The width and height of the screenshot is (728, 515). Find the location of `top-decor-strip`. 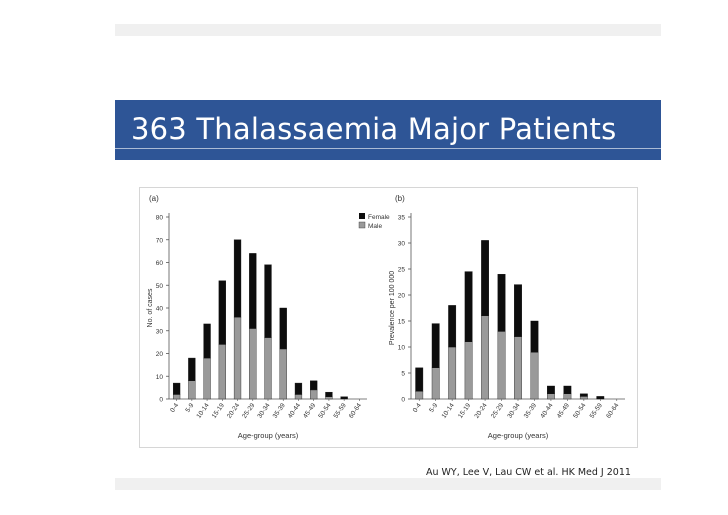

top-decor-strip is located at coordinates (388, 30).